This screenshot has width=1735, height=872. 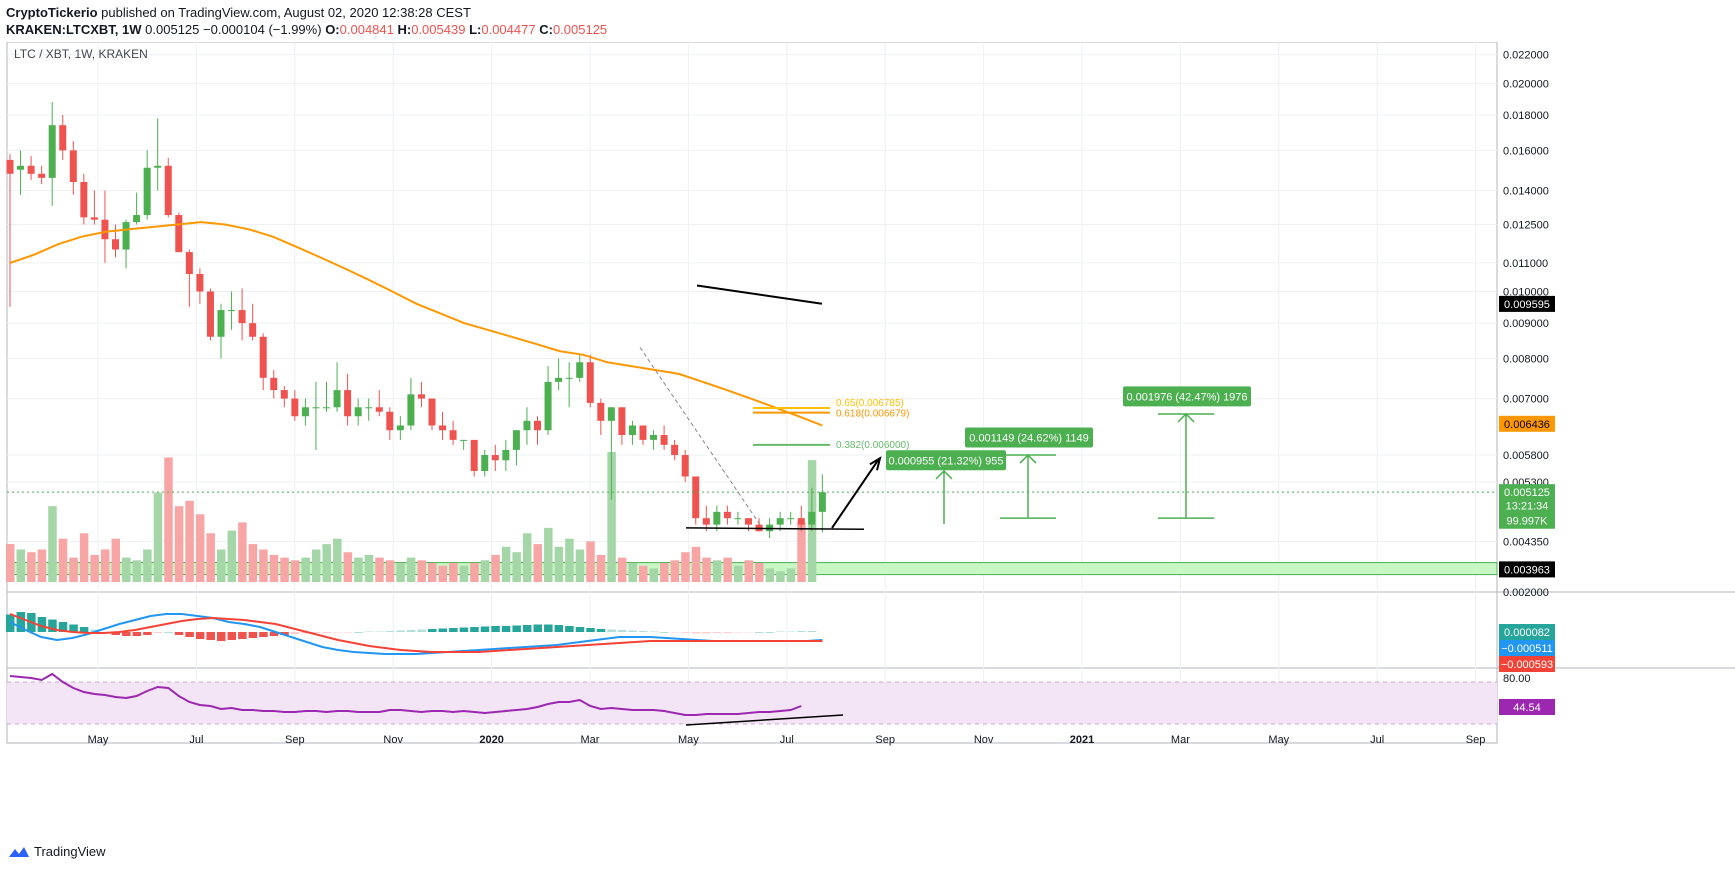 I want to click on fib-level-label: 0.382(0.006000), so click(x=872, y=445).